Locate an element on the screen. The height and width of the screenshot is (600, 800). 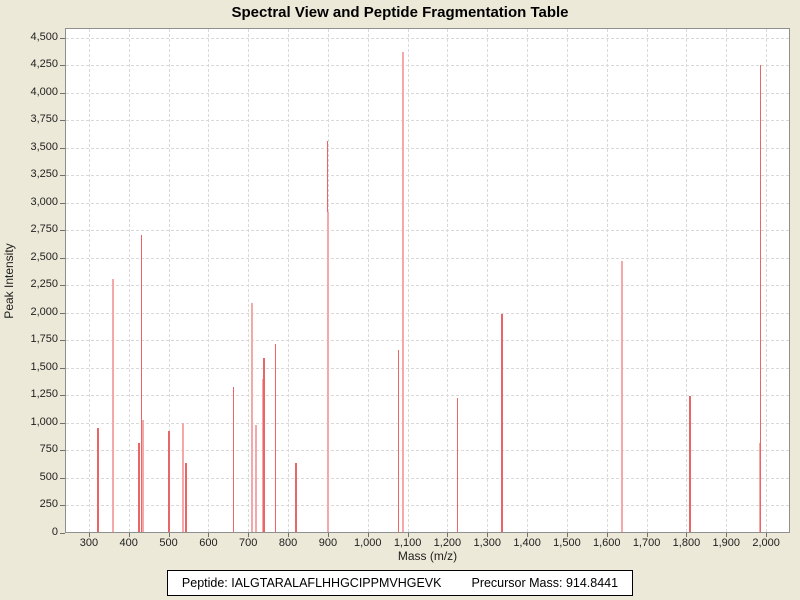
x-tick-label: 300 is located at coordinates (89, 543).